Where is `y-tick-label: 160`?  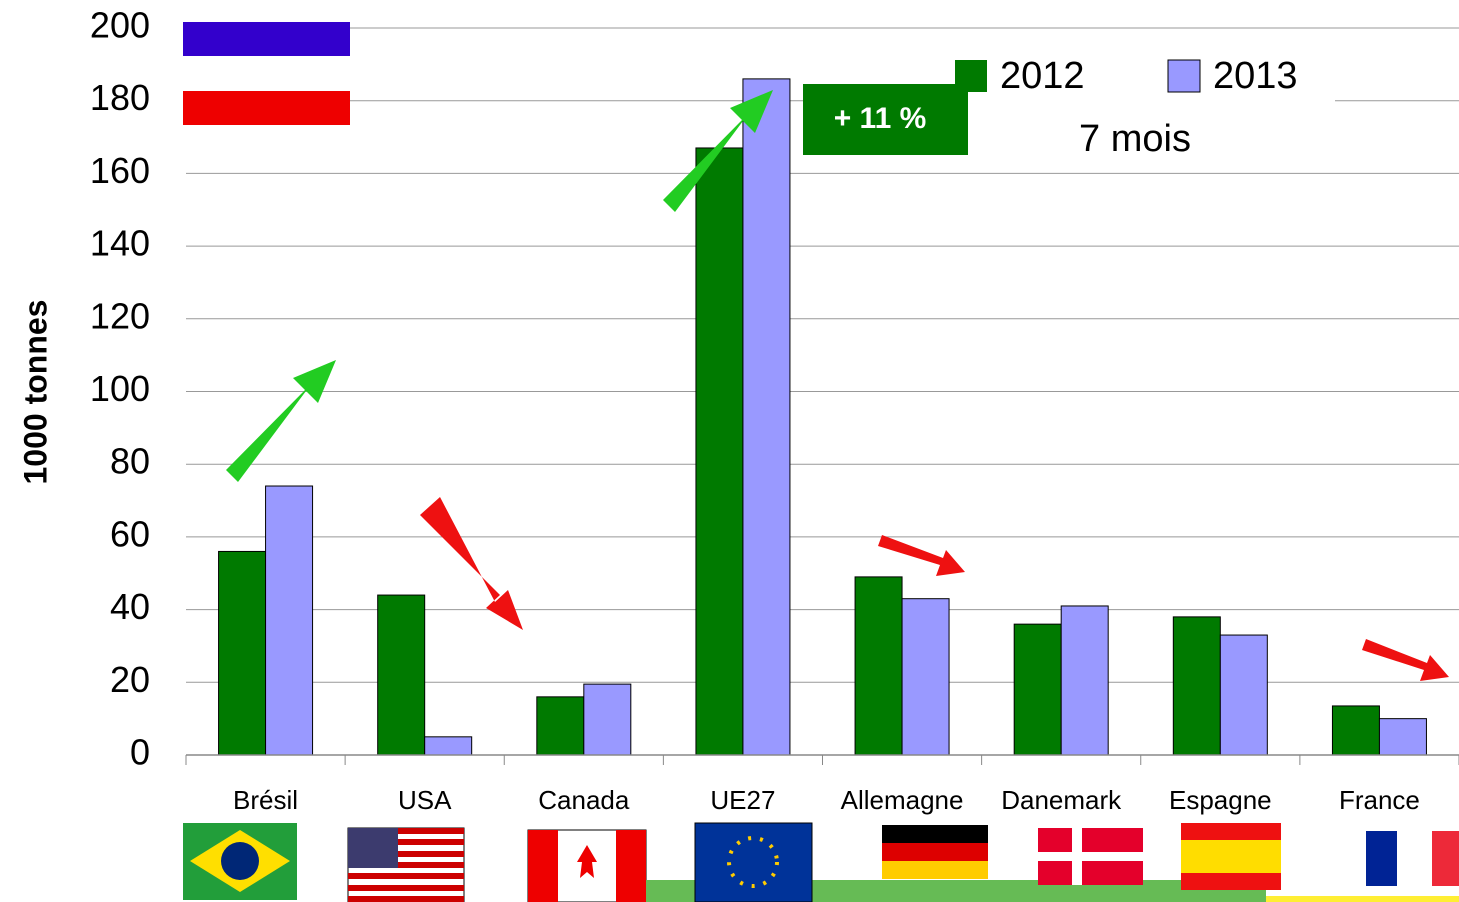
y-tick-label: 160 is located at coordinates (120, 170).